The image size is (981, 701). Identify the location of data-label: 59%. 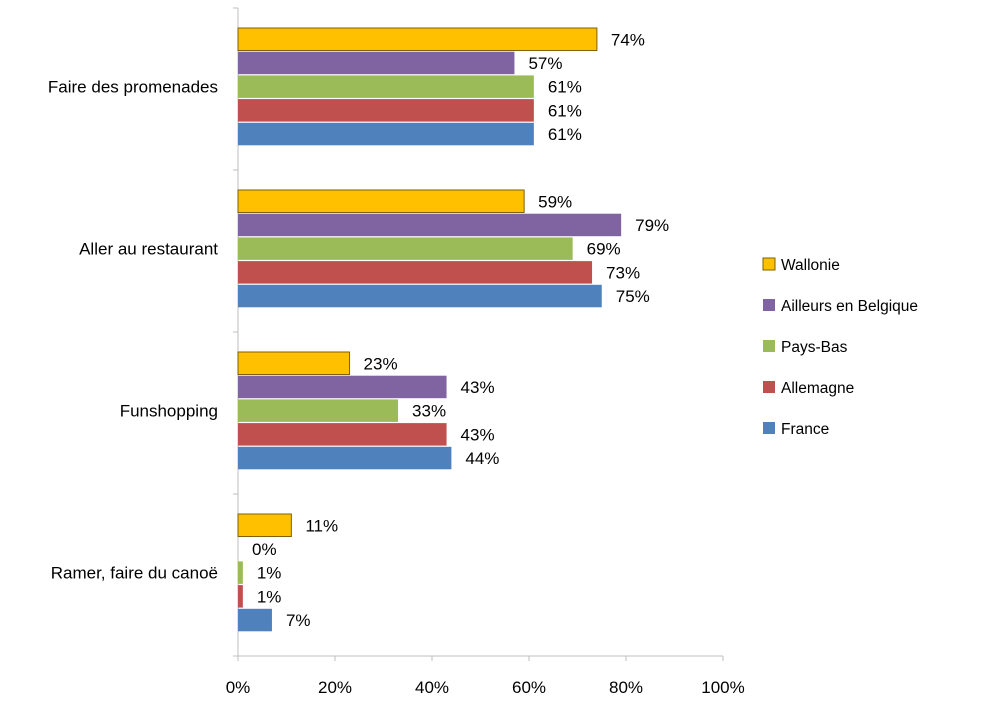
(555, 201).